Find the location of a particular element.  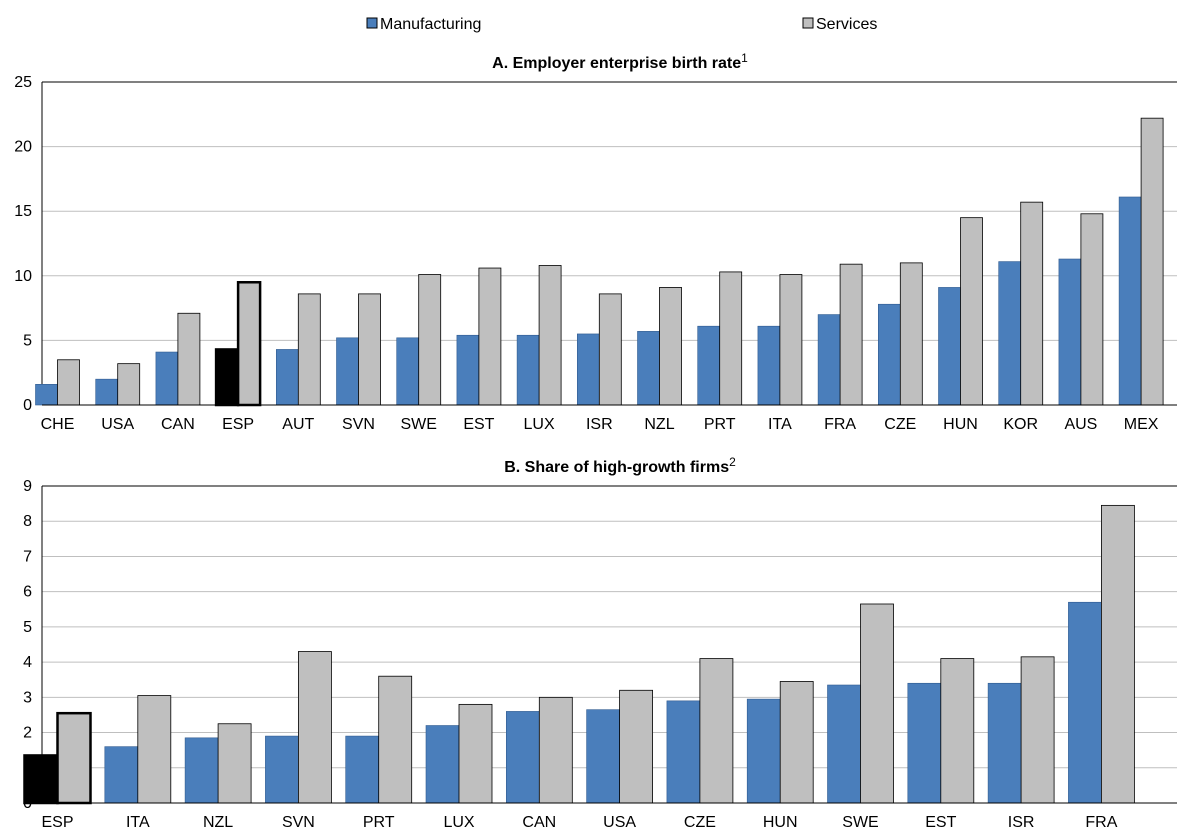

panel-b-bar-manufacturing-can is located at coordinates (522, 757).